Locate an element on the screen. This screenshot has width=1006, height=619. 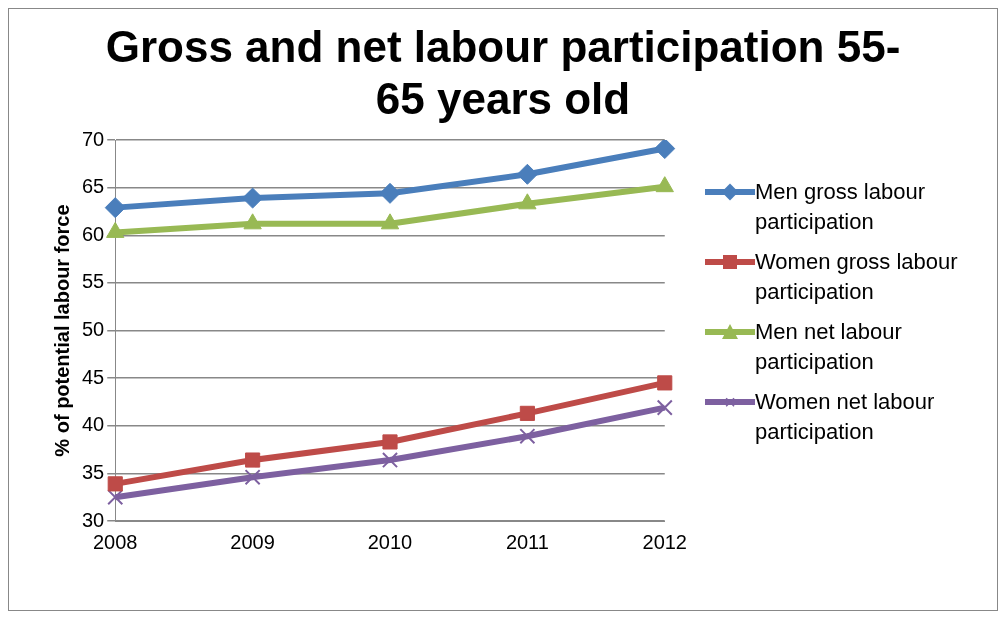
y-tick-label: 55 is located at coordinates (93, 281).